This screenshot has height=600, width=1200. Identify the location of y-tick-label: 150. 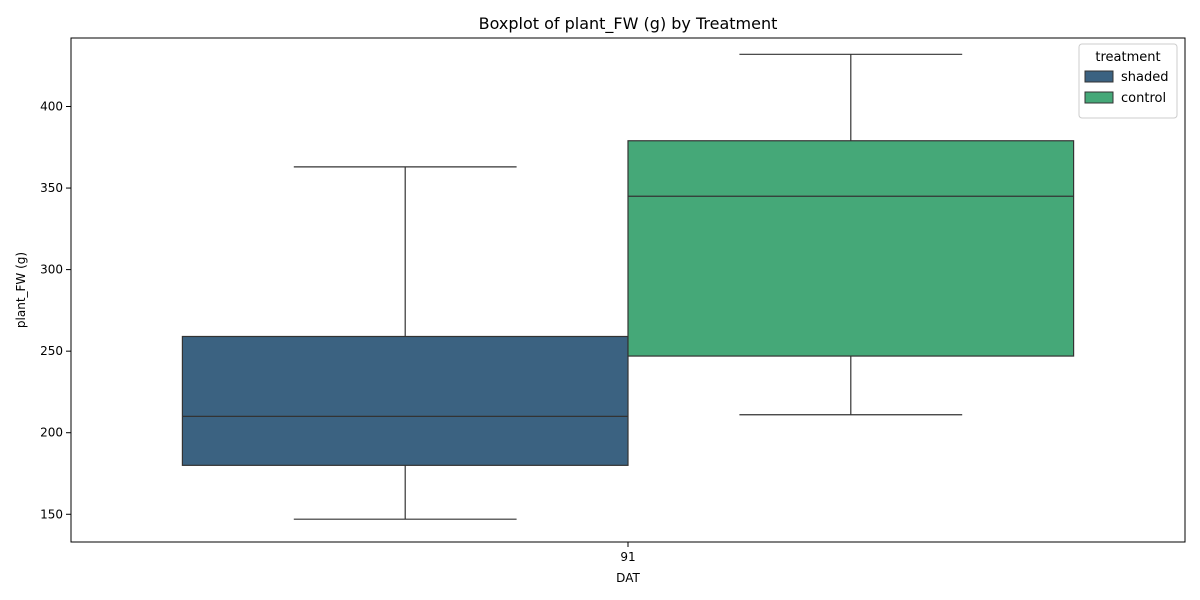
(51, 514).